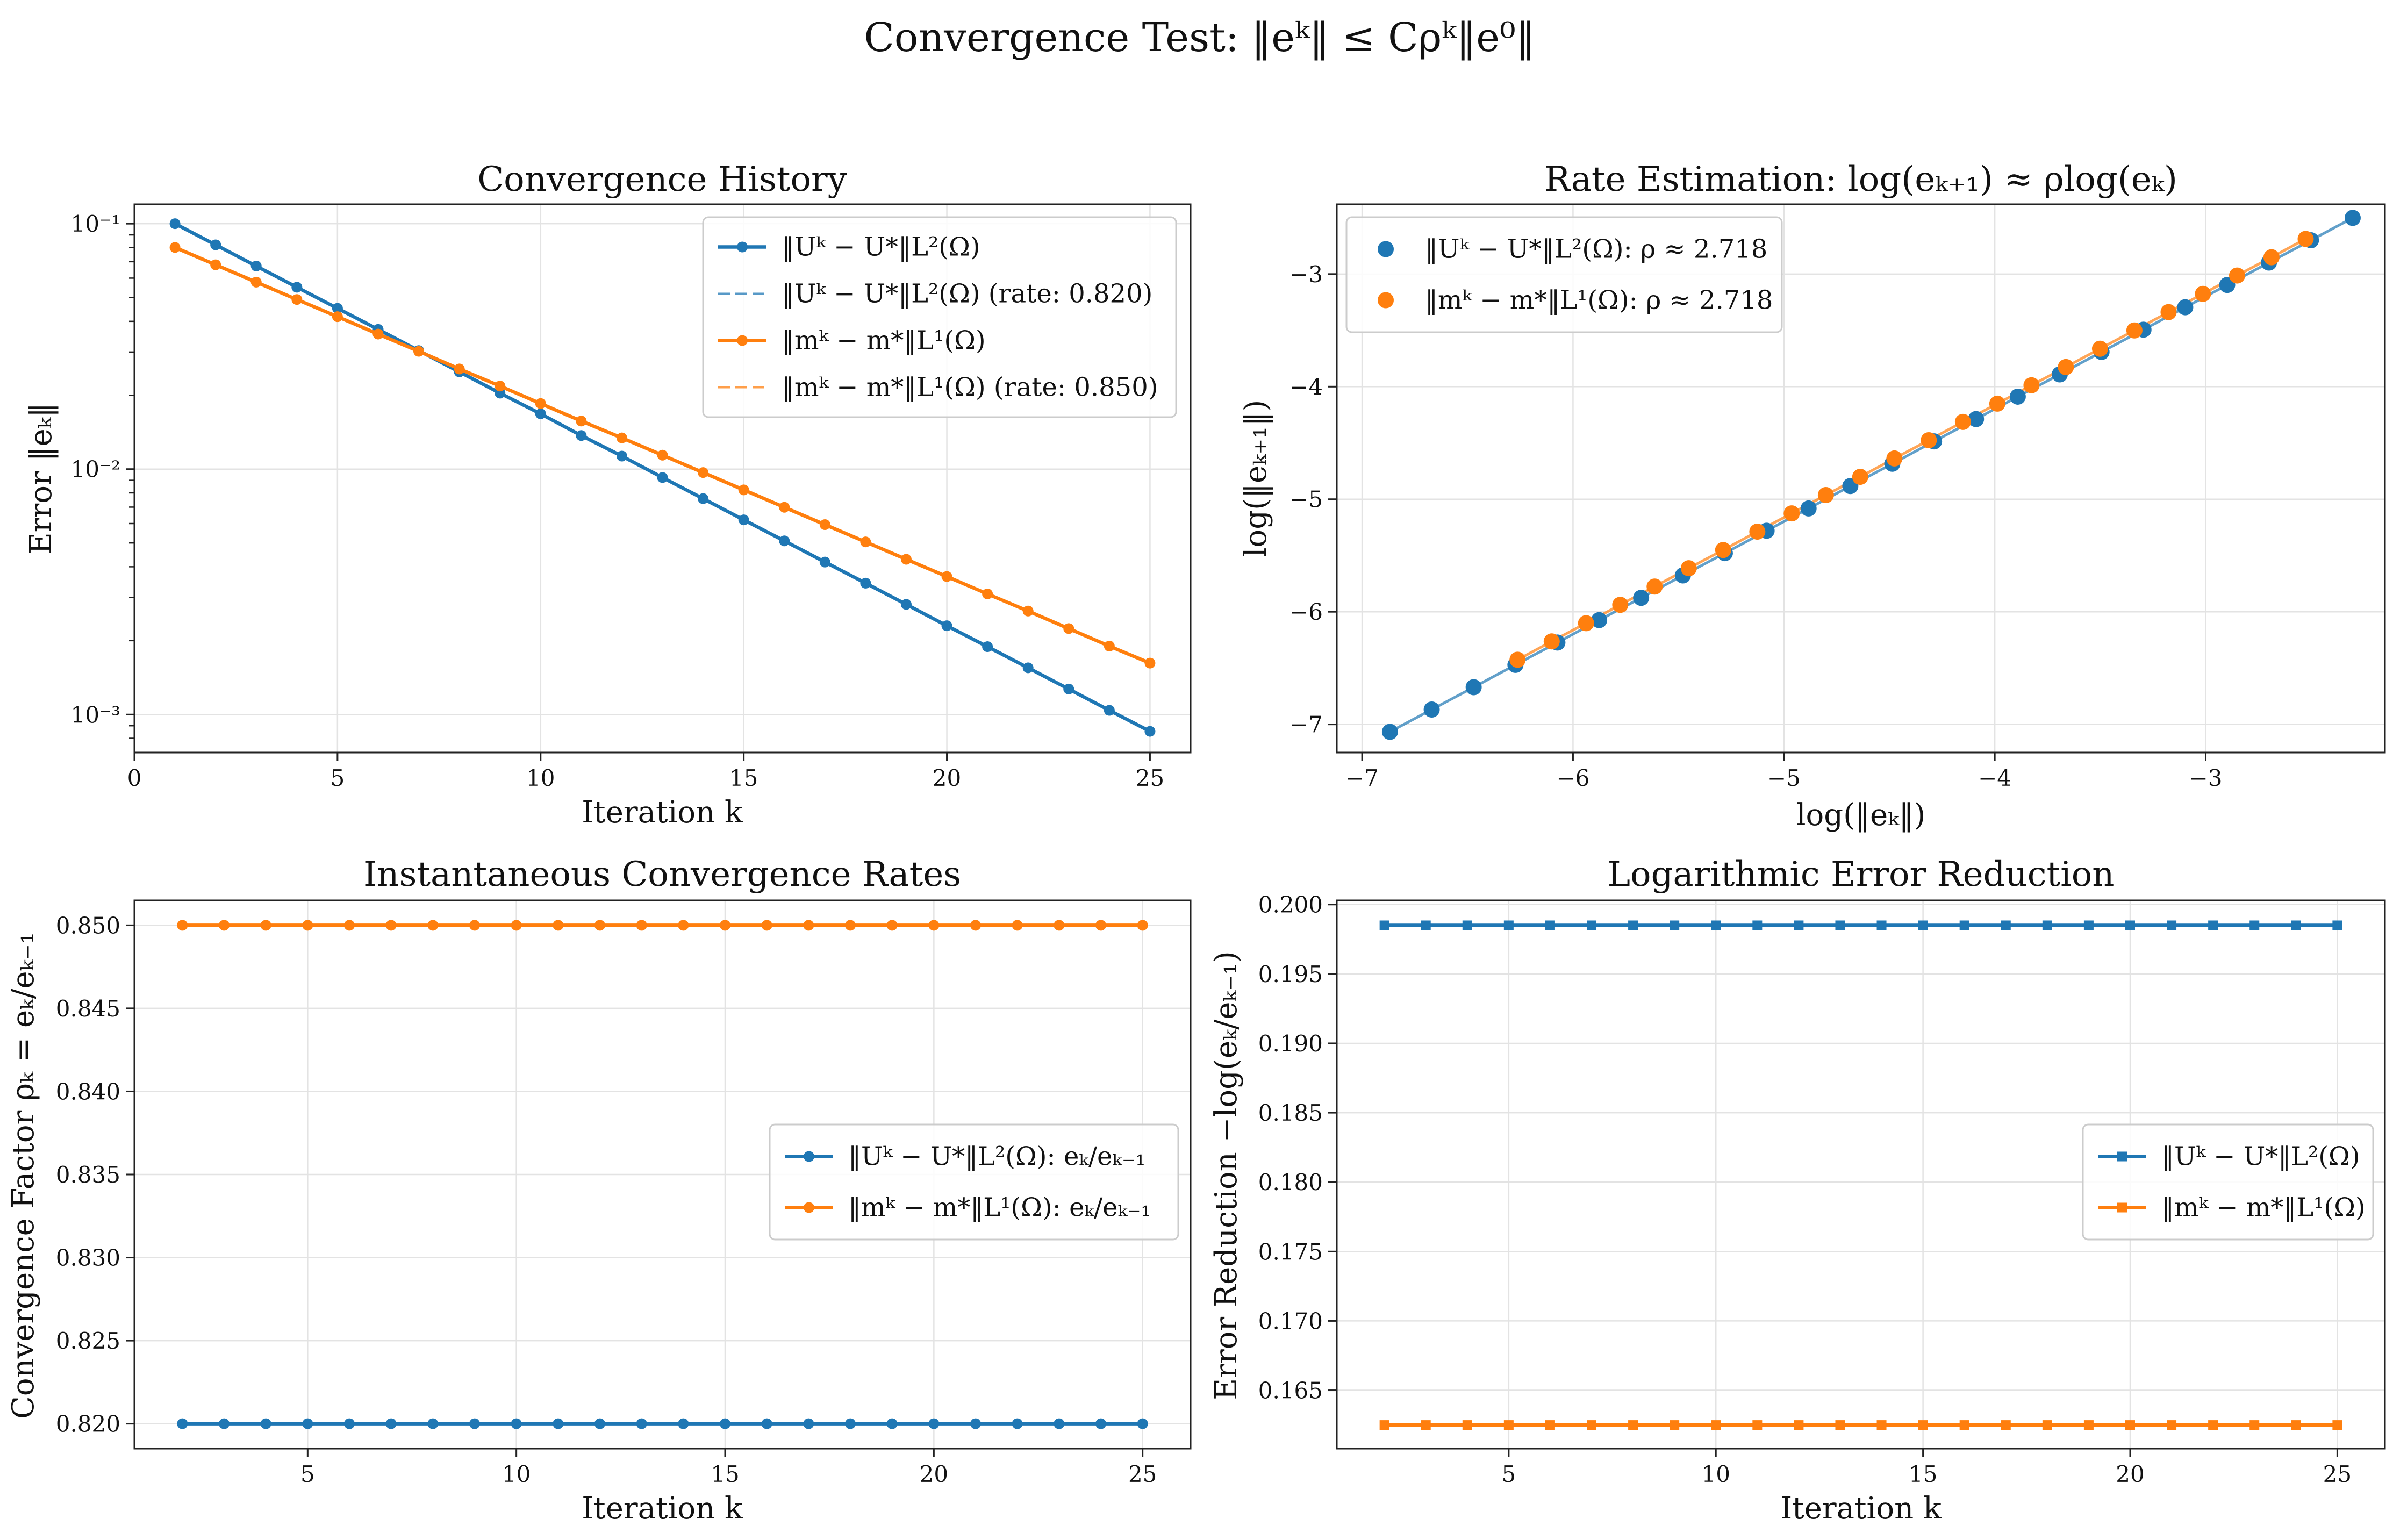  Describe the element at coordinates (1290, 905) in the screenshot. I see `logred-ytick-label: 0.200` at that location.